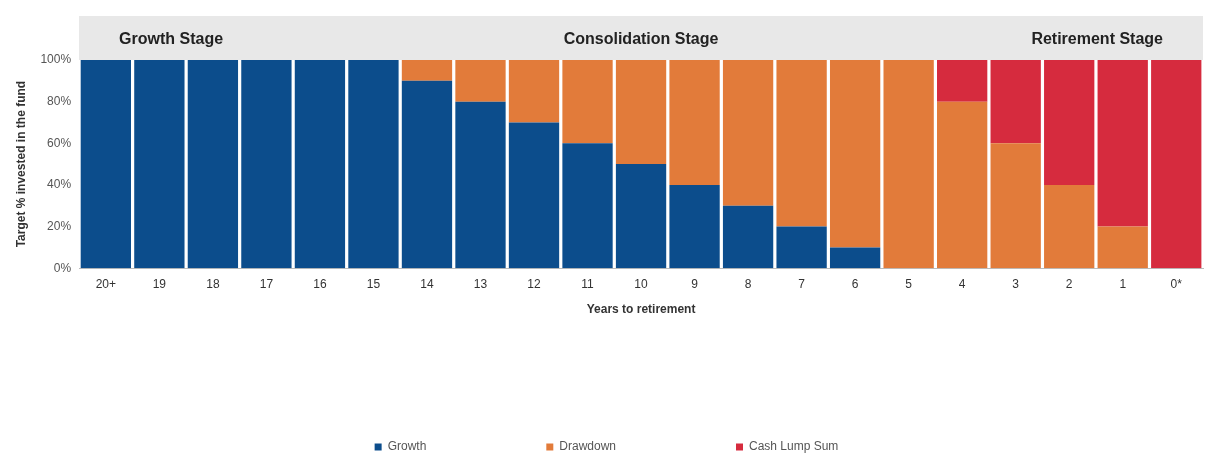 The width and height of the screenshot is (1213, 463). I want to click on x-tick-label: 11, so click(588, 283).